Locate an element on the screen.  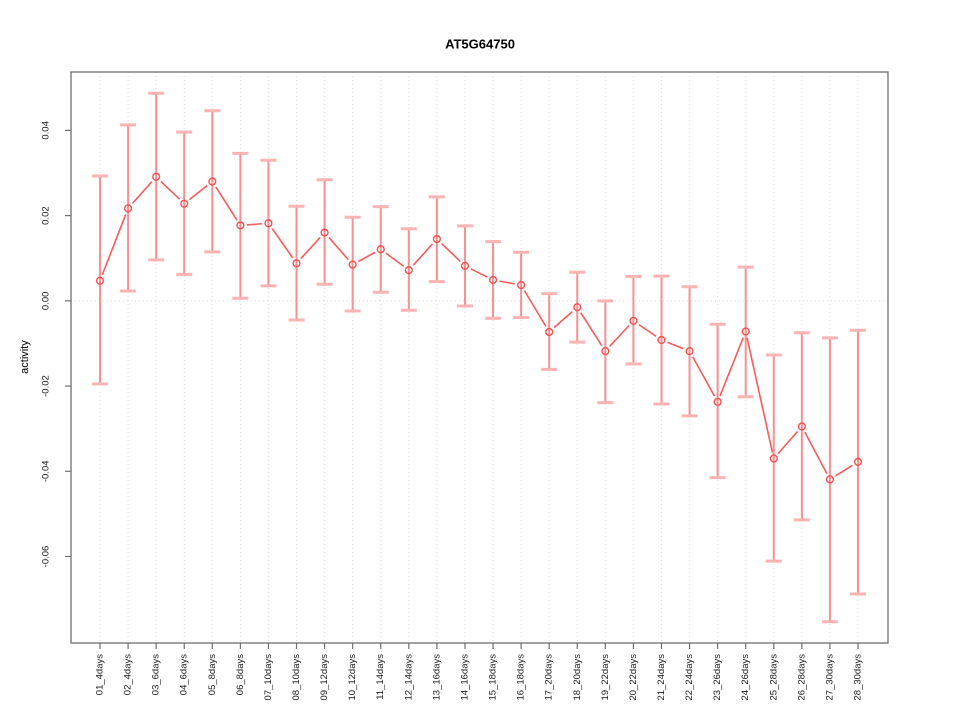
x-tick-label: 22_24days is located at coordinates (689, 677).